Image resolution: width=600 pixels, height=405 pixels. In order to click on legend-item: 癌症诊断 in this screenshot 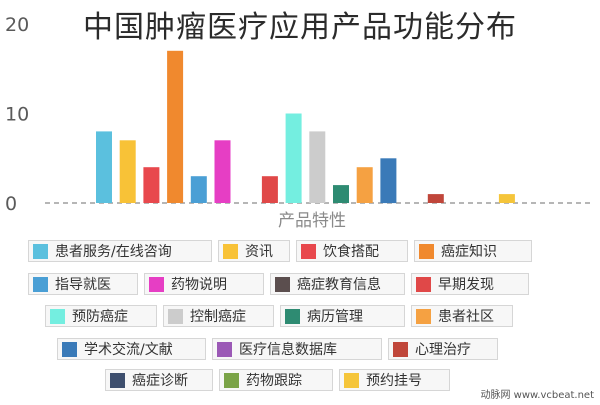, I will do `click(159, 380)`.